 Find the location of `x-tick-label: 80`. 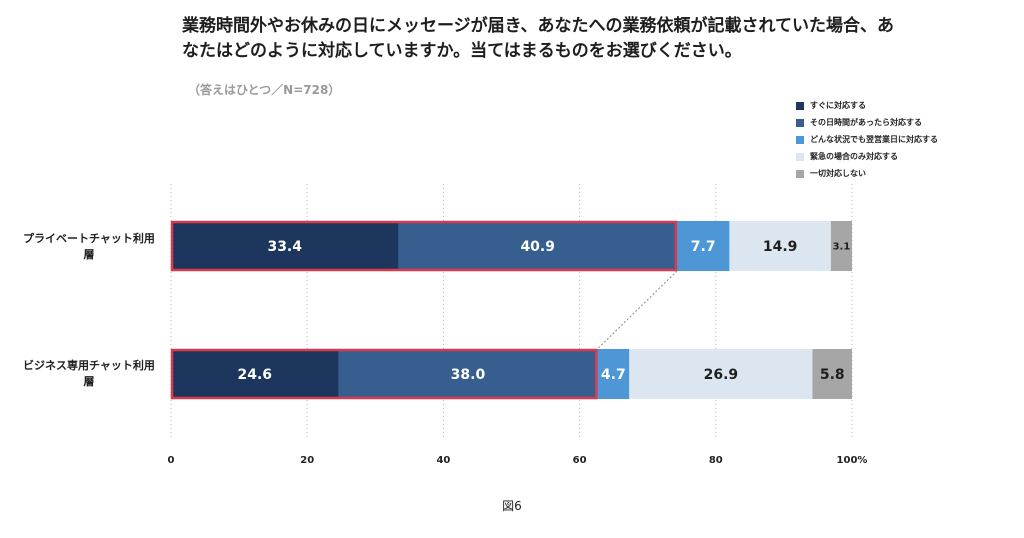

x-tick-label: 80 is located at coordinates (716, 460).